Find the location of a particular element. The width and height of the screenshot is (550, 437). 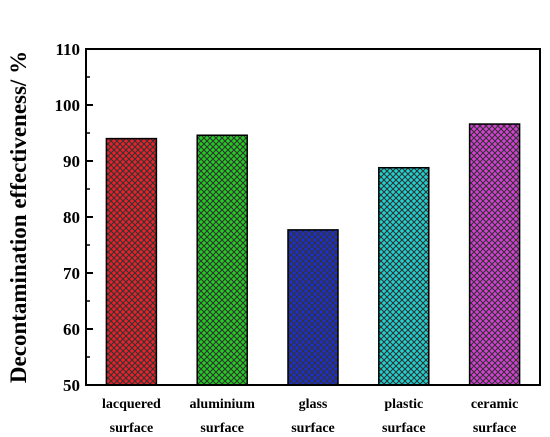

bar-glass is located at coordinates (313, 307).